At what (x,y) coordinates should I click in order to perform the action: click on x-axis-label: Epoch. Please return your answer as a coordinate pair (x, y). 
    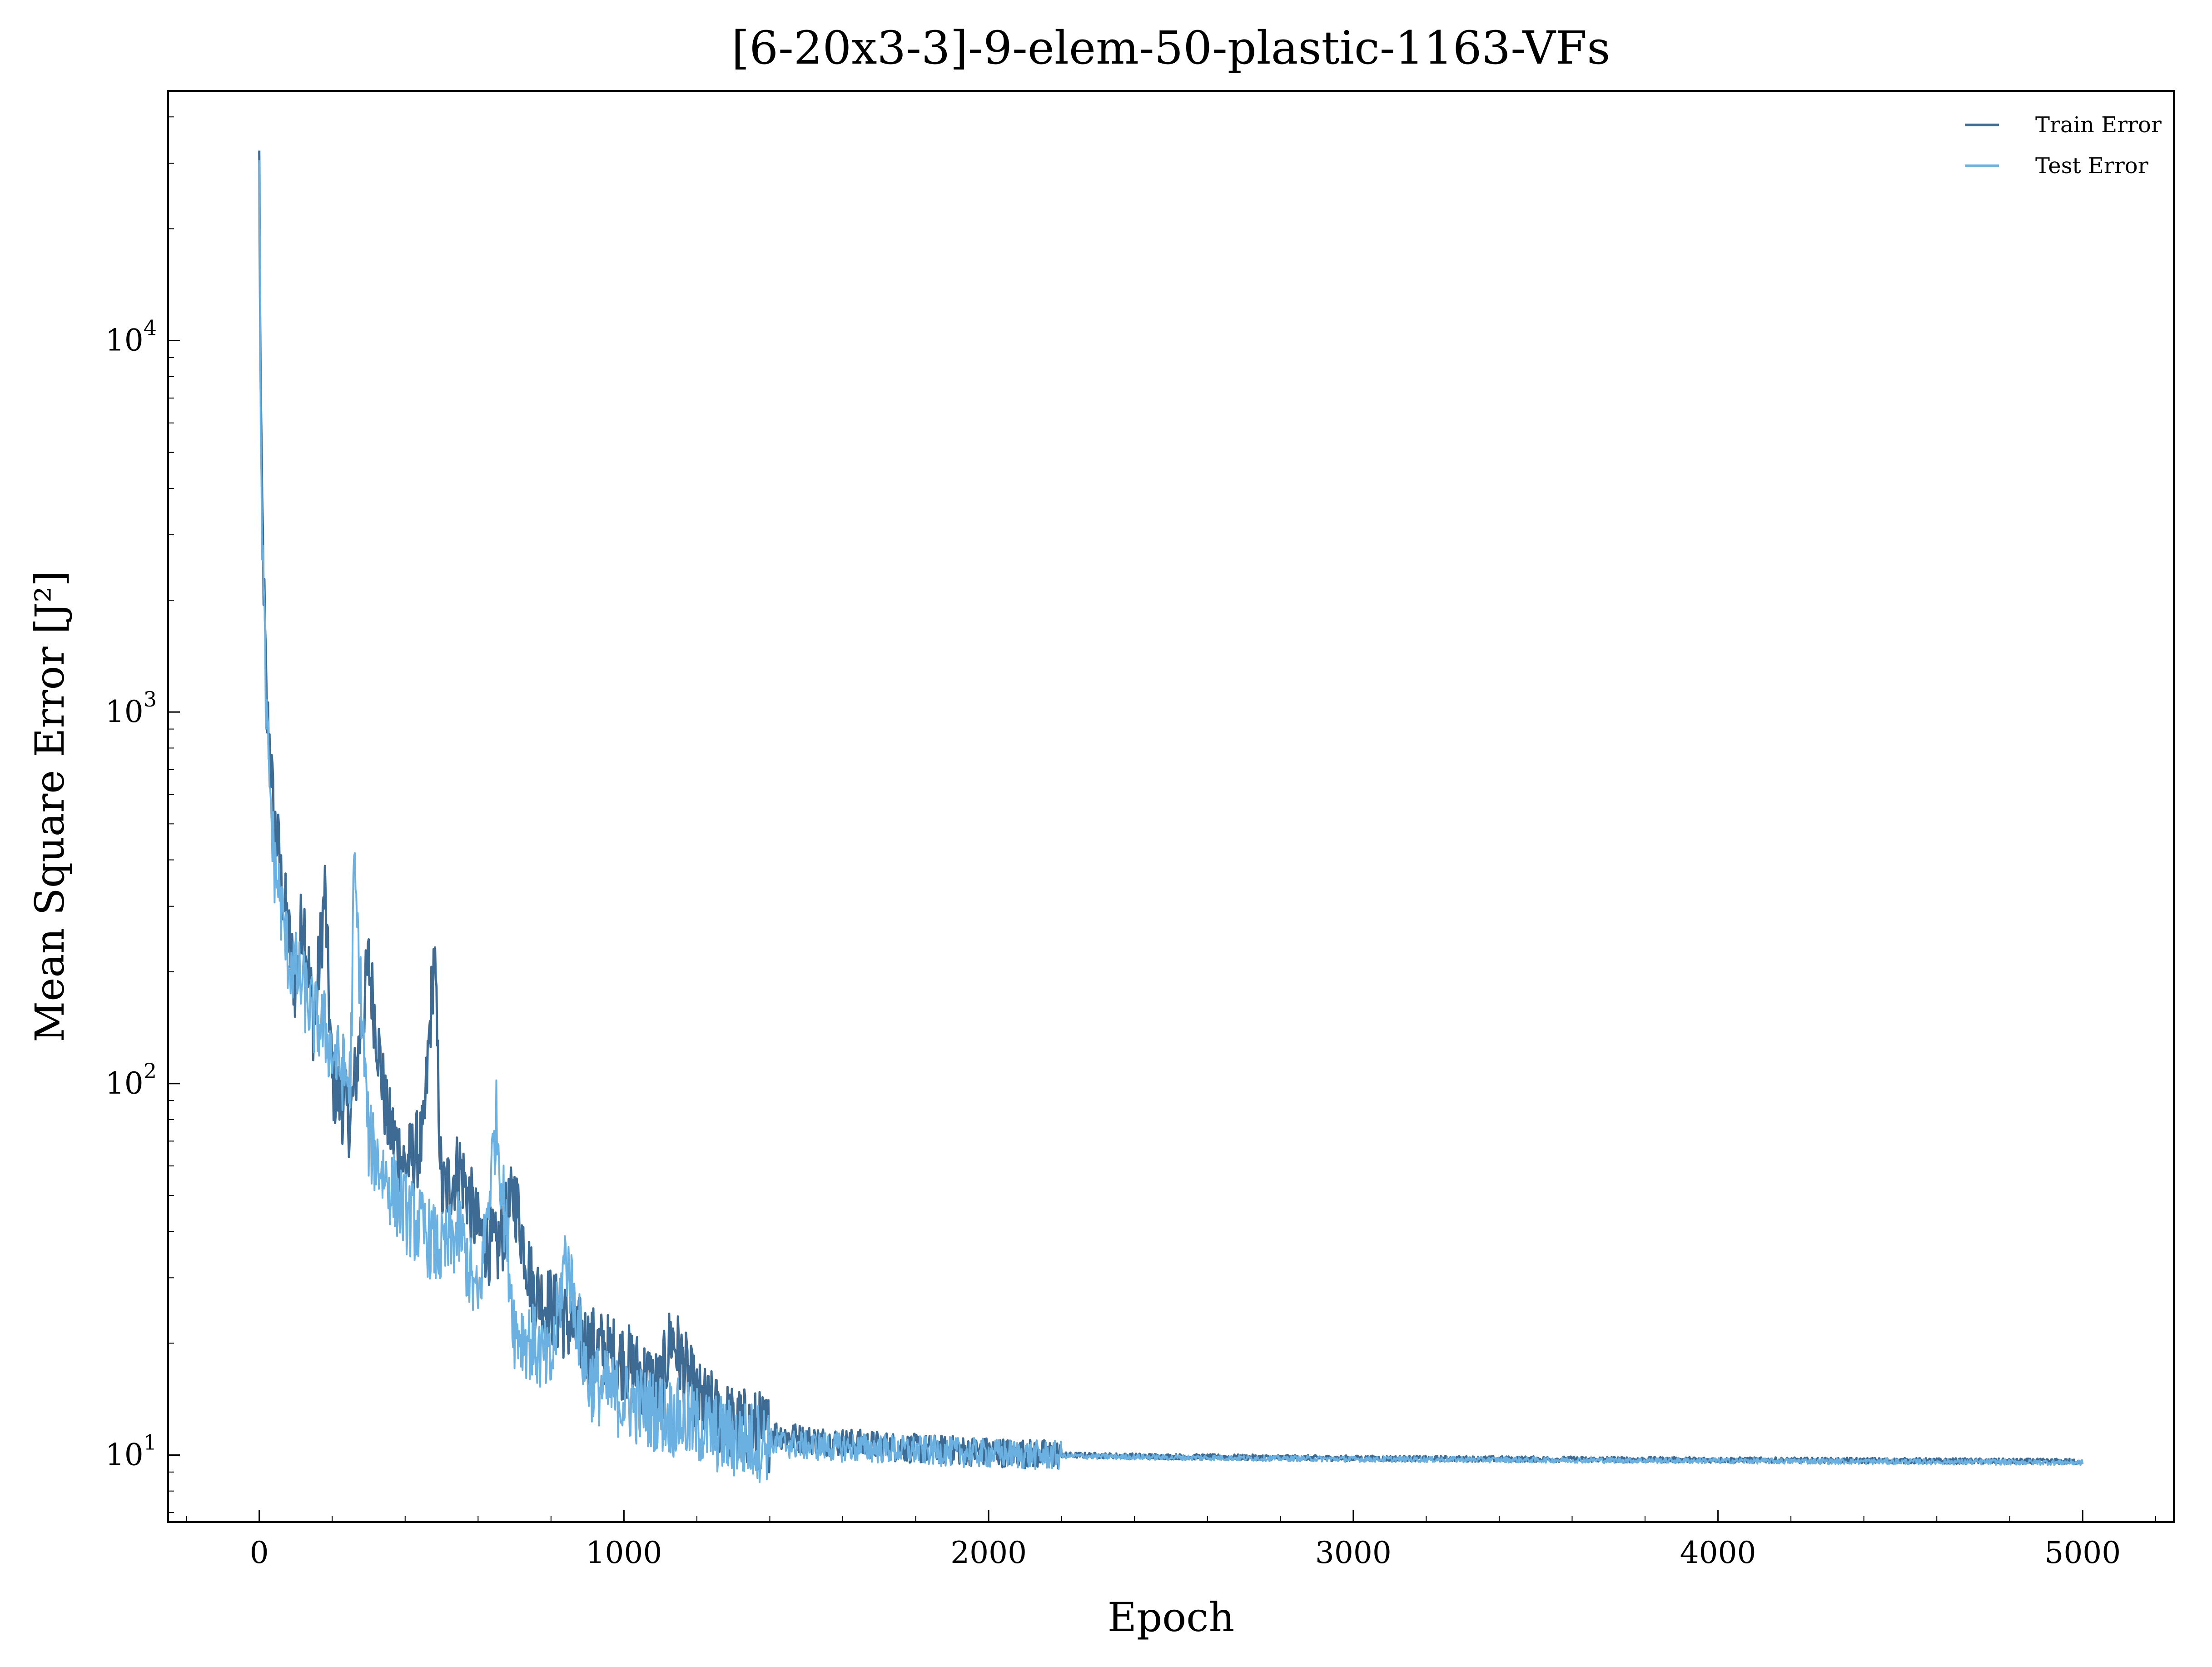
    Looking at the image, I should click on (1171, 1617).